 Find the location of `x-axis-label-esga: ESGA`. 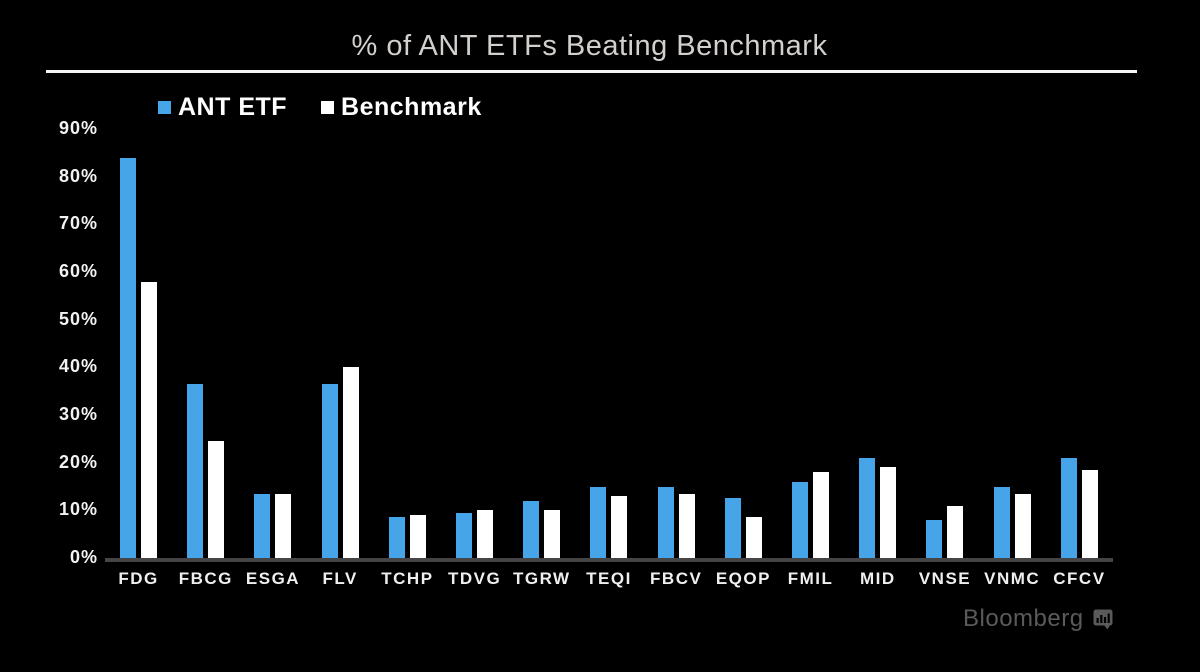

x-axis-label-esga: ESGA is located at coordinates (273, 578).